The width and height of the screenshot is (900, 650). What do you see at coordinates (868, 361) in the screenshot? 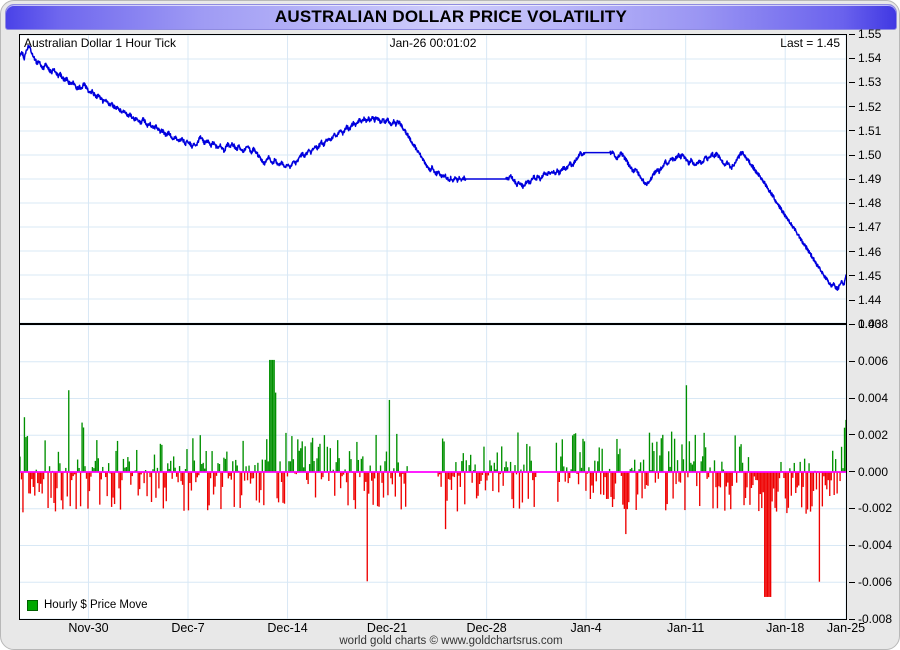
I see `axis-tick-label: 0.006` at bounding box center [868, 361].